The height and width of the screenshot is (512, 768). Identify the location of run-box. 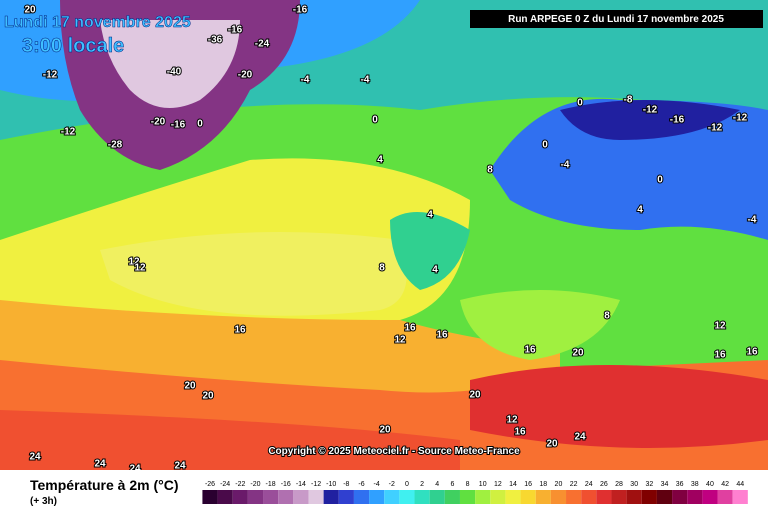
(616, 19).